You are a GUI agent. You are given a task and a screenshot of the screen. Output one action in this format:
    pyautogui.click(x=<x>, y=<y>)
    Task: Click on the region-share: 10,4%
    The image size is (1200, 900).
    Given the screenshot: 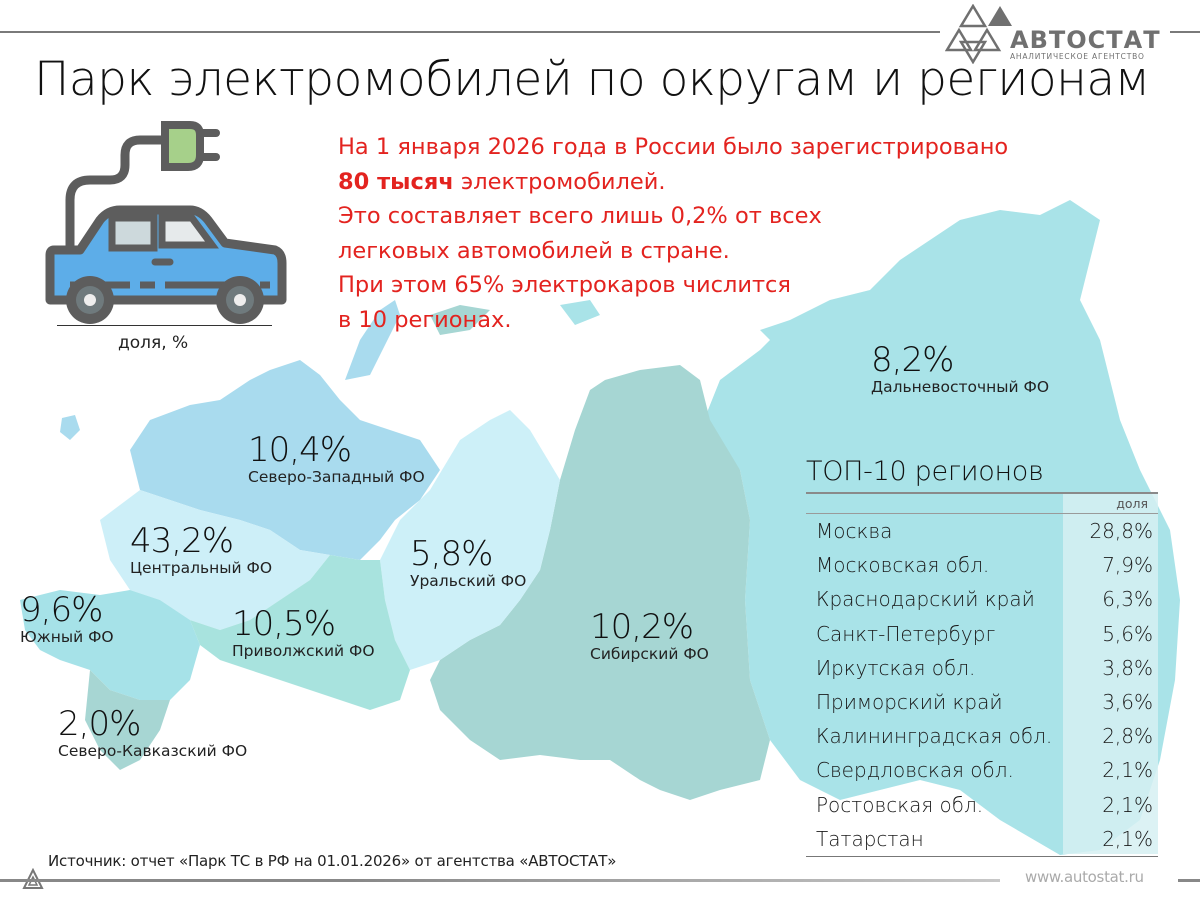 What is the action you would take?
    pyautogui.click(x=300, y=450)
    